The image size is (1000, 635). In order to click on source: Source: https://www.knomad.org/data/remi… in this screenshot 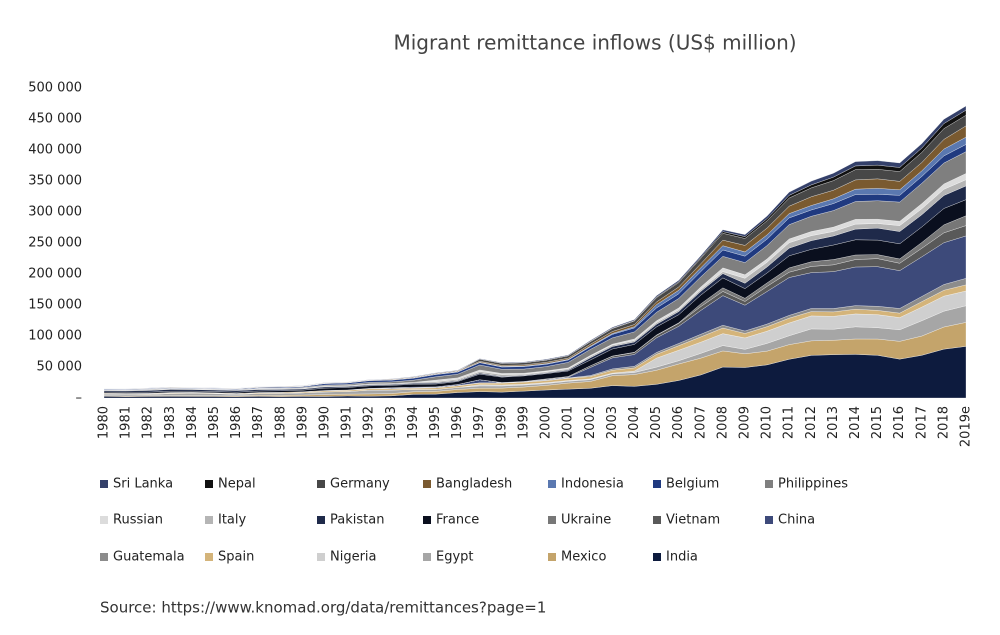, I will do `click(323, 608)`.